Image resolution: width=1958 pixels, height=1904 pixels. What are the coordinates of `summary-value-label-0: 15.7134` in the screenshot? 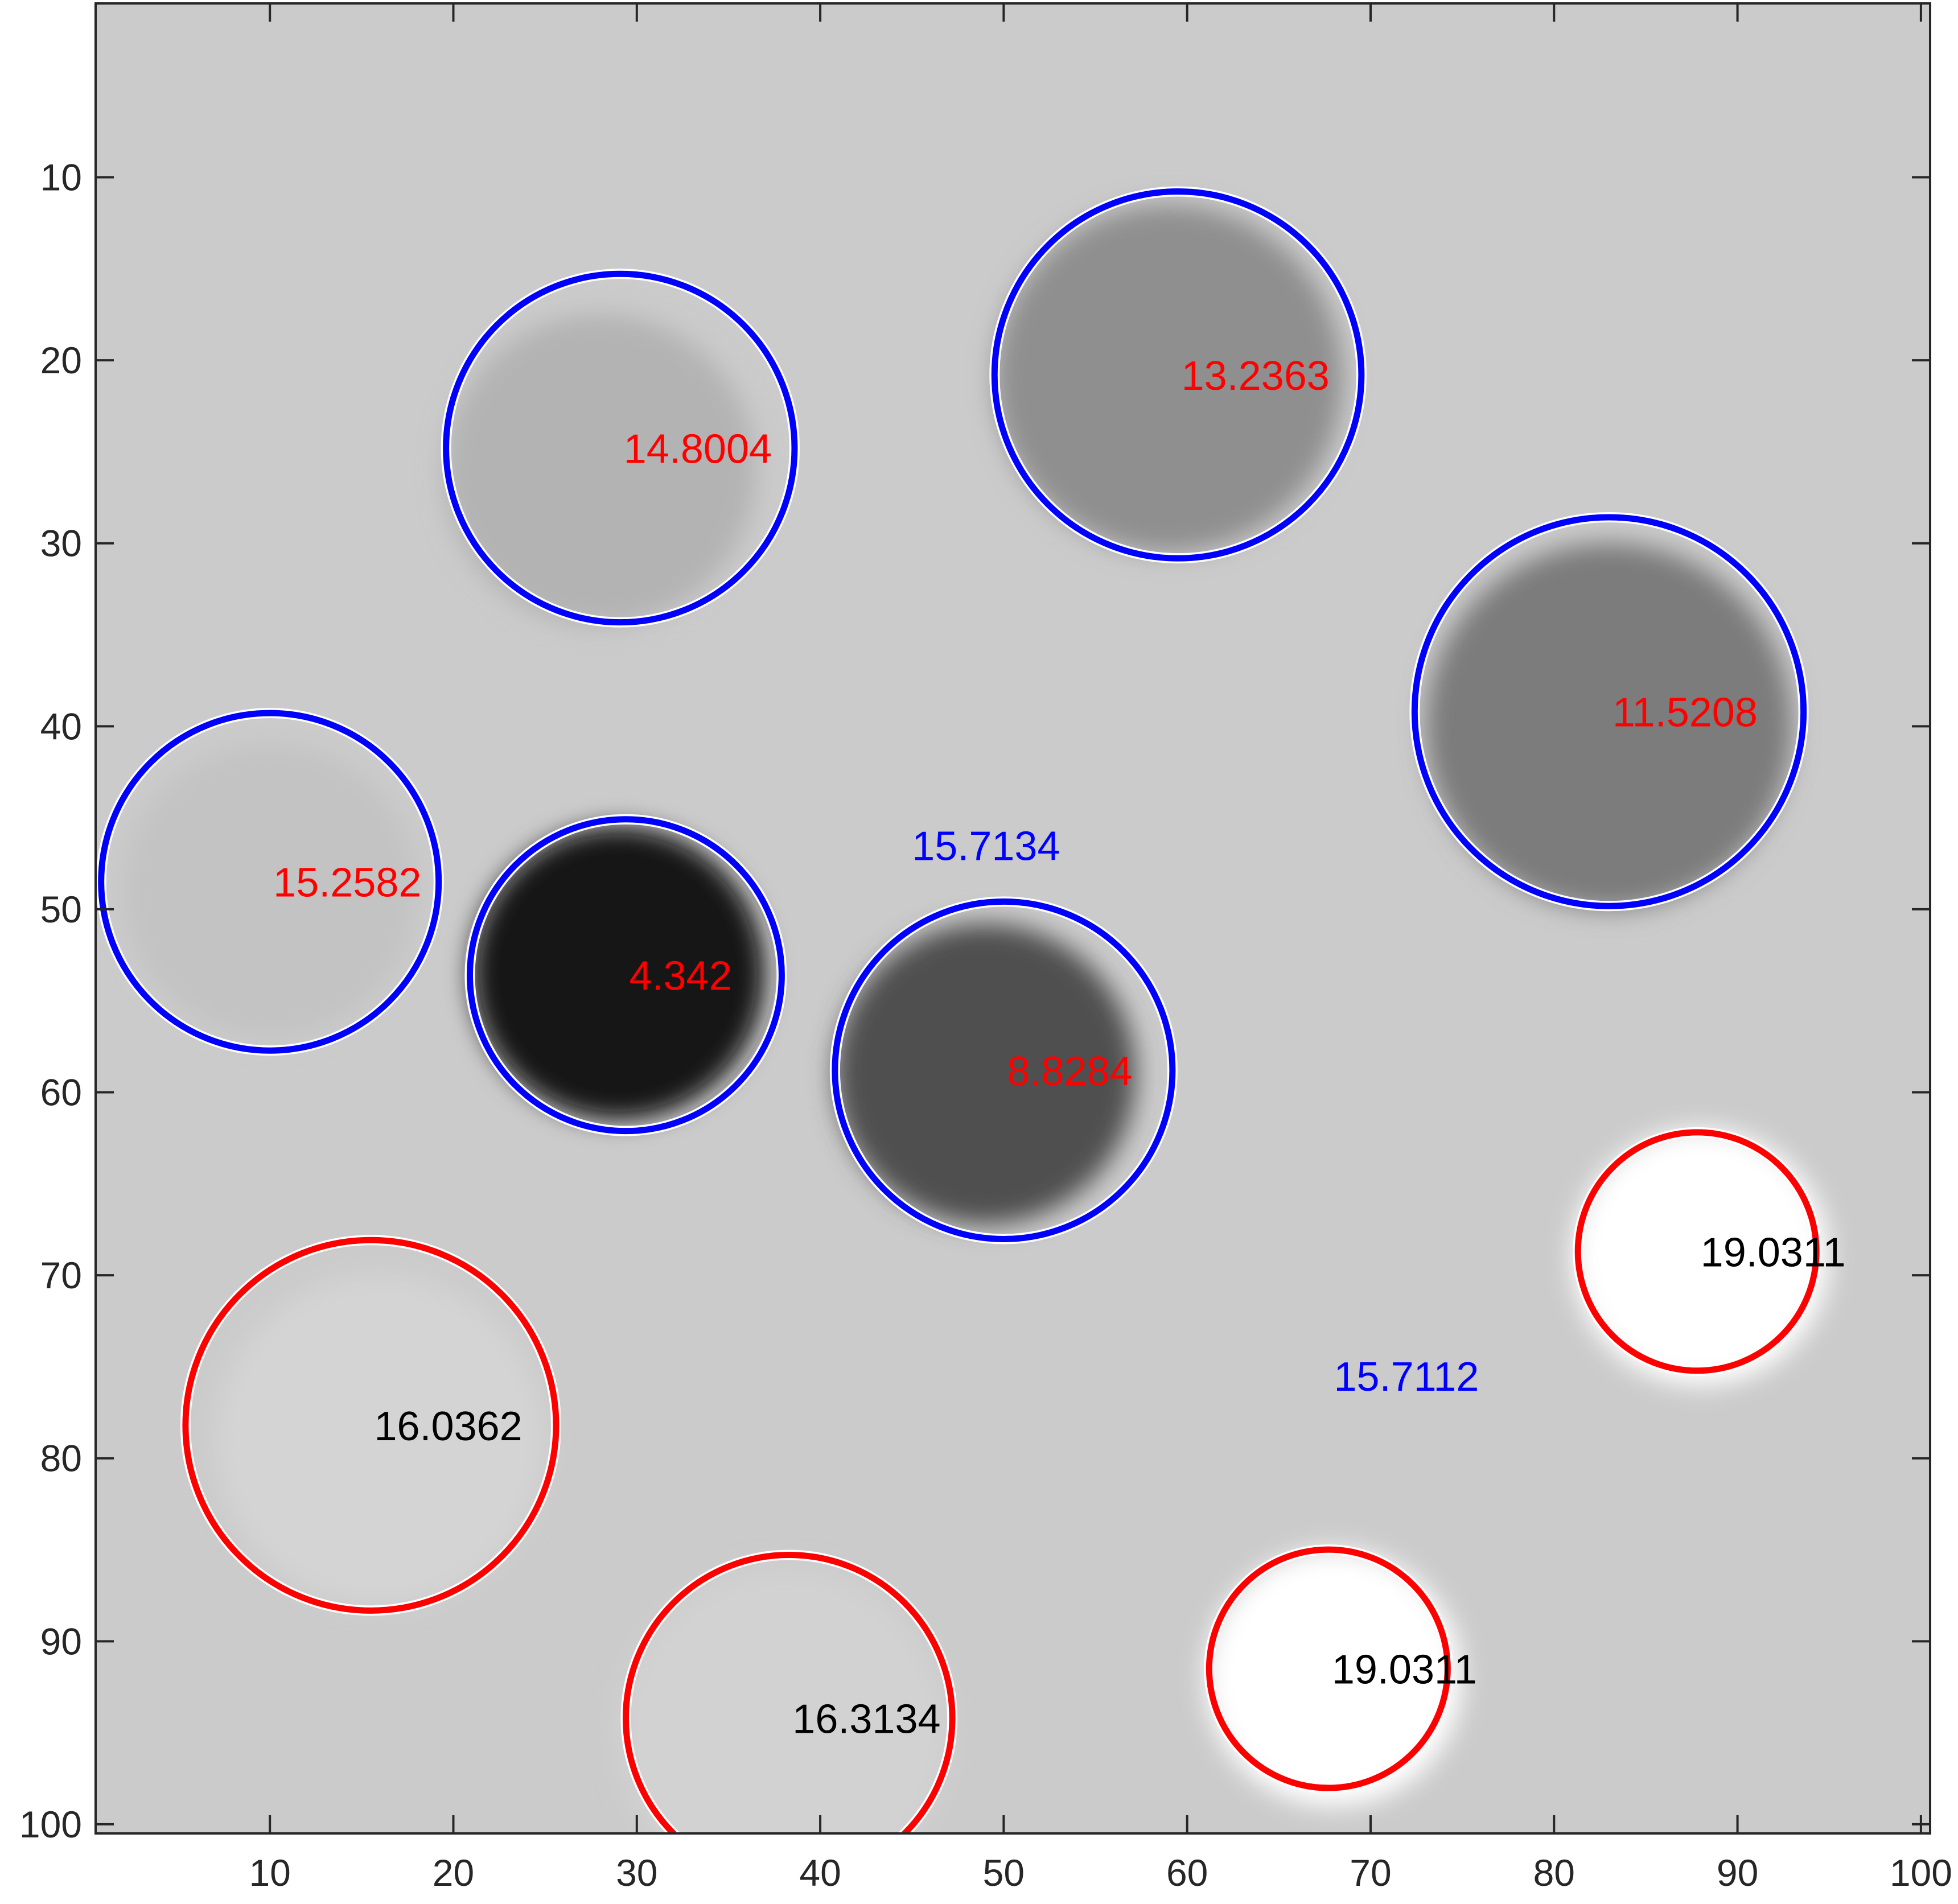 It's located at (986, 846).